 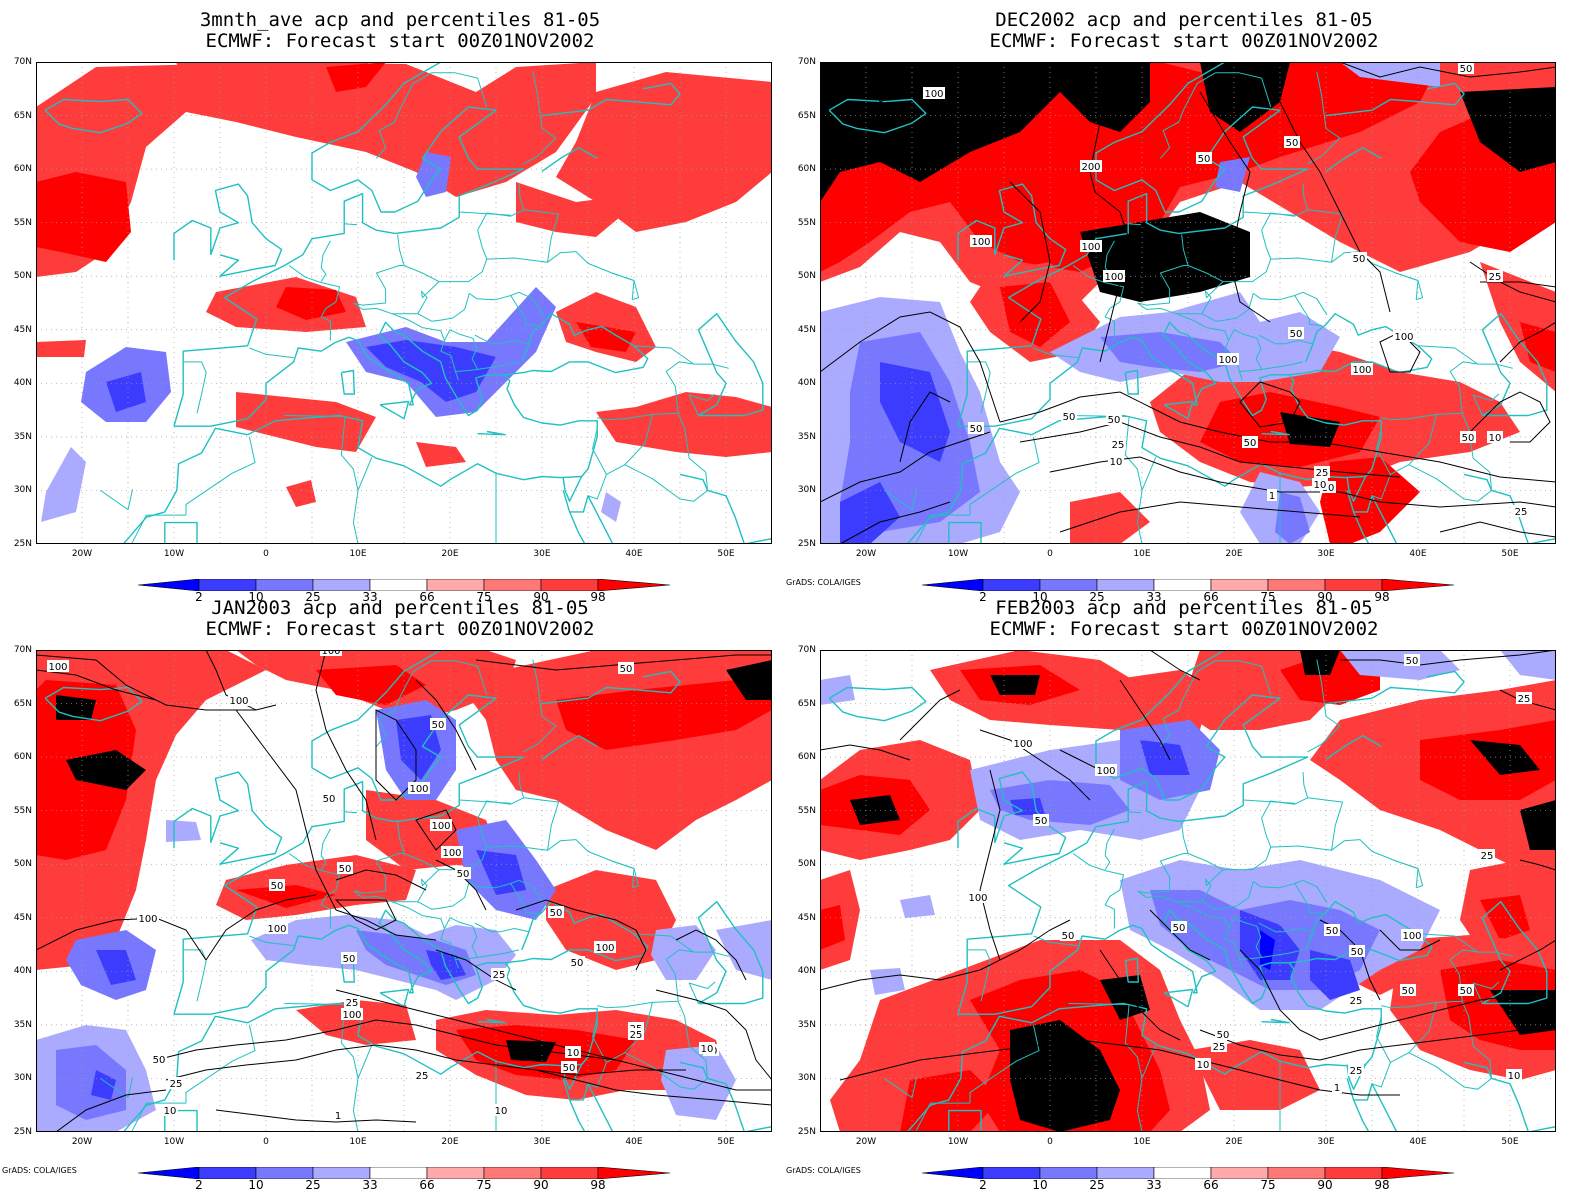 What do you see at coordinates (1325, 597) in the screenshot?
I see `colorbar-tick-label: 90` at bounding box center [1325, 597].